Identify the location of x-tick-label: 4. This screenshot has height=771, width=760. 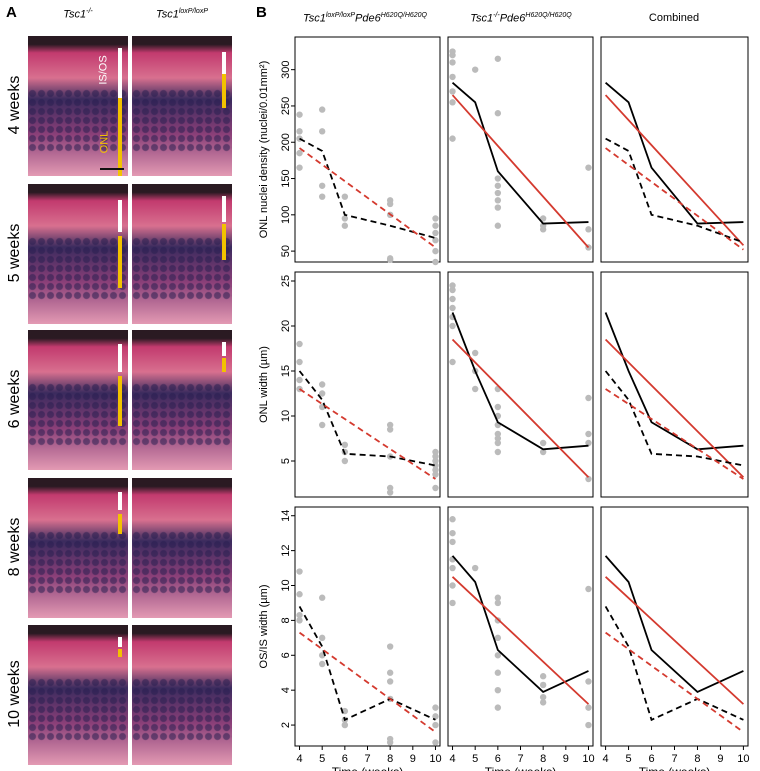
(299, 759).